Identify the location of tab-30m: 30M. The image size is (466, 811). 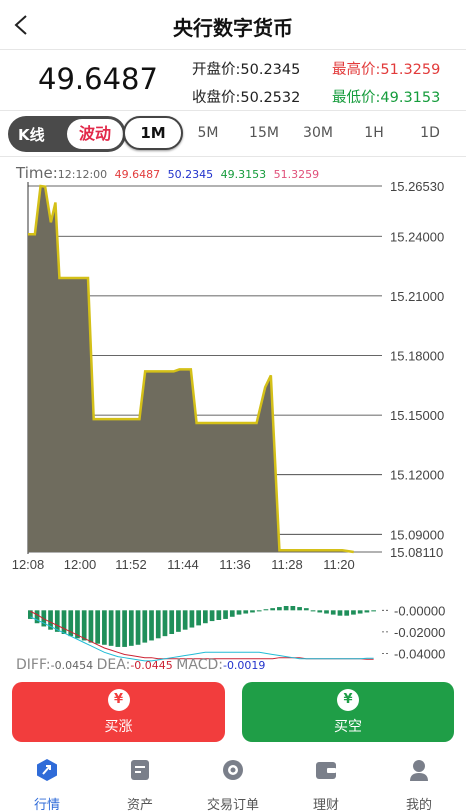
(318, 133).